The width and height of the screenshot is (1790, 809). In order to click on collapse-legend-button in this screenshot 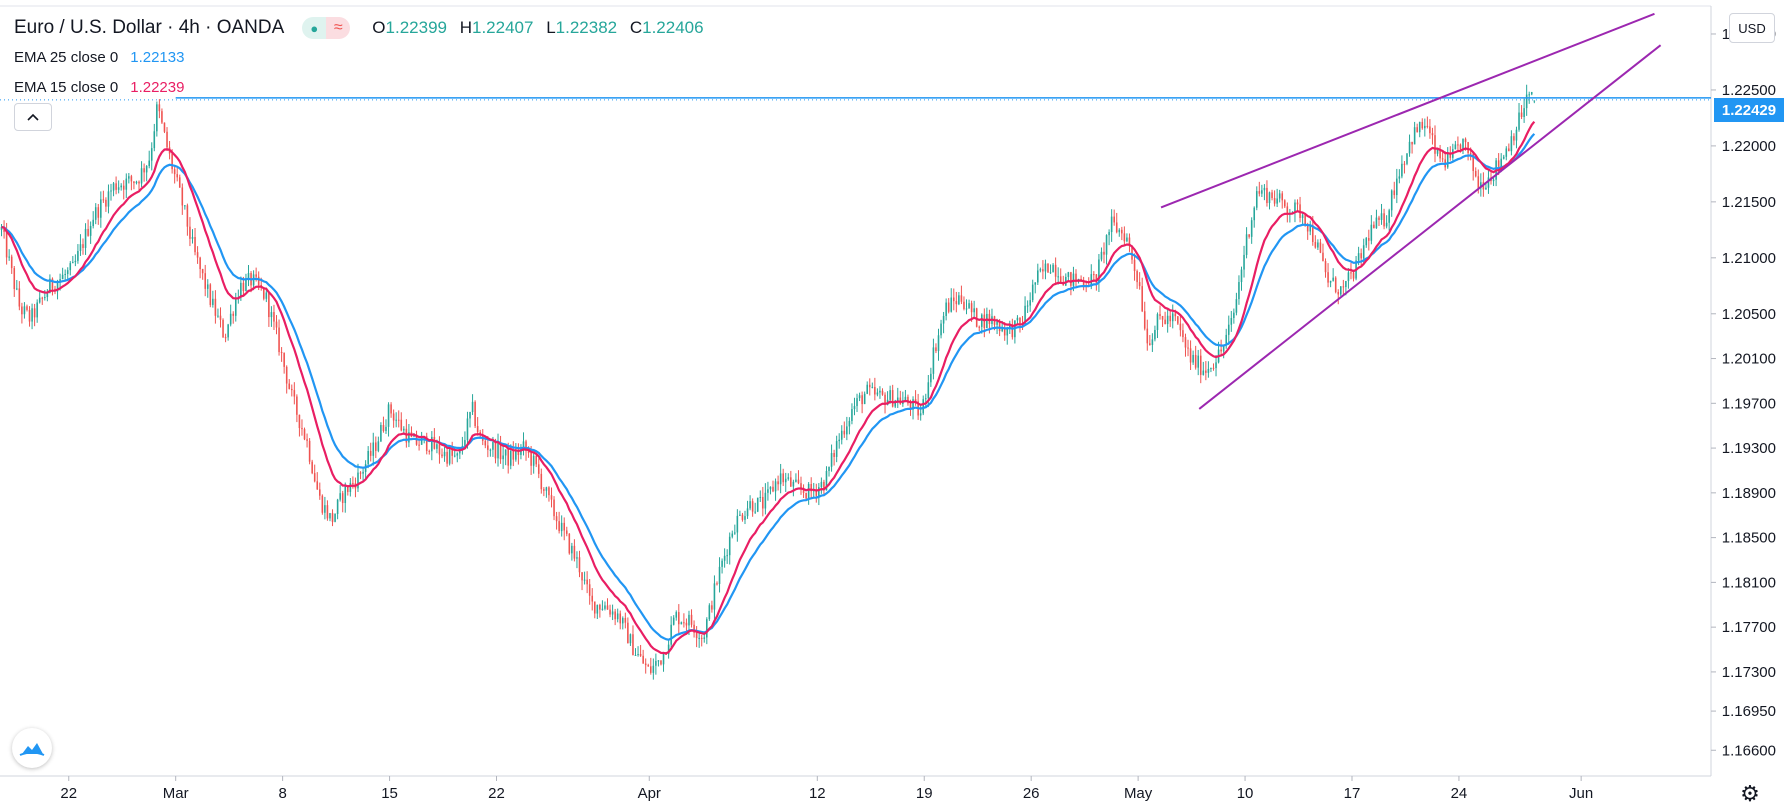, I will do `click(33, 117)`.